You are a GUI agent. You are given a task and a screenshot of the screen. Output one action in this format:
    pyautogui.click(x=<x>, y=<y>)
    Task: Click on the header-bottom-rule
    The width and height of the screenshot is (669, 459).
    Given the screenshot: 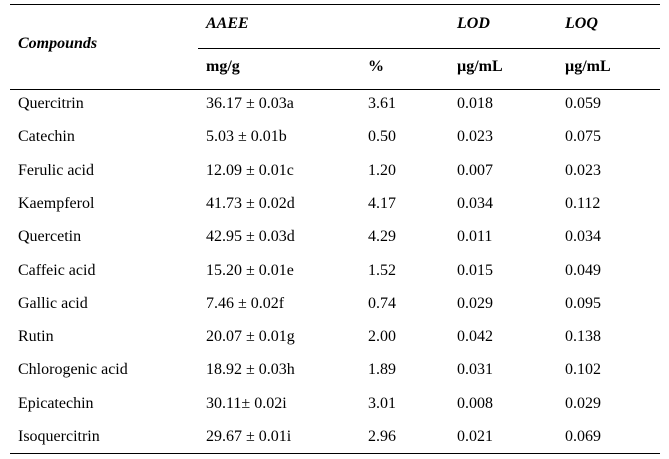 What is the action you would take?
    pyautogui.click(x=335, y=89)
    